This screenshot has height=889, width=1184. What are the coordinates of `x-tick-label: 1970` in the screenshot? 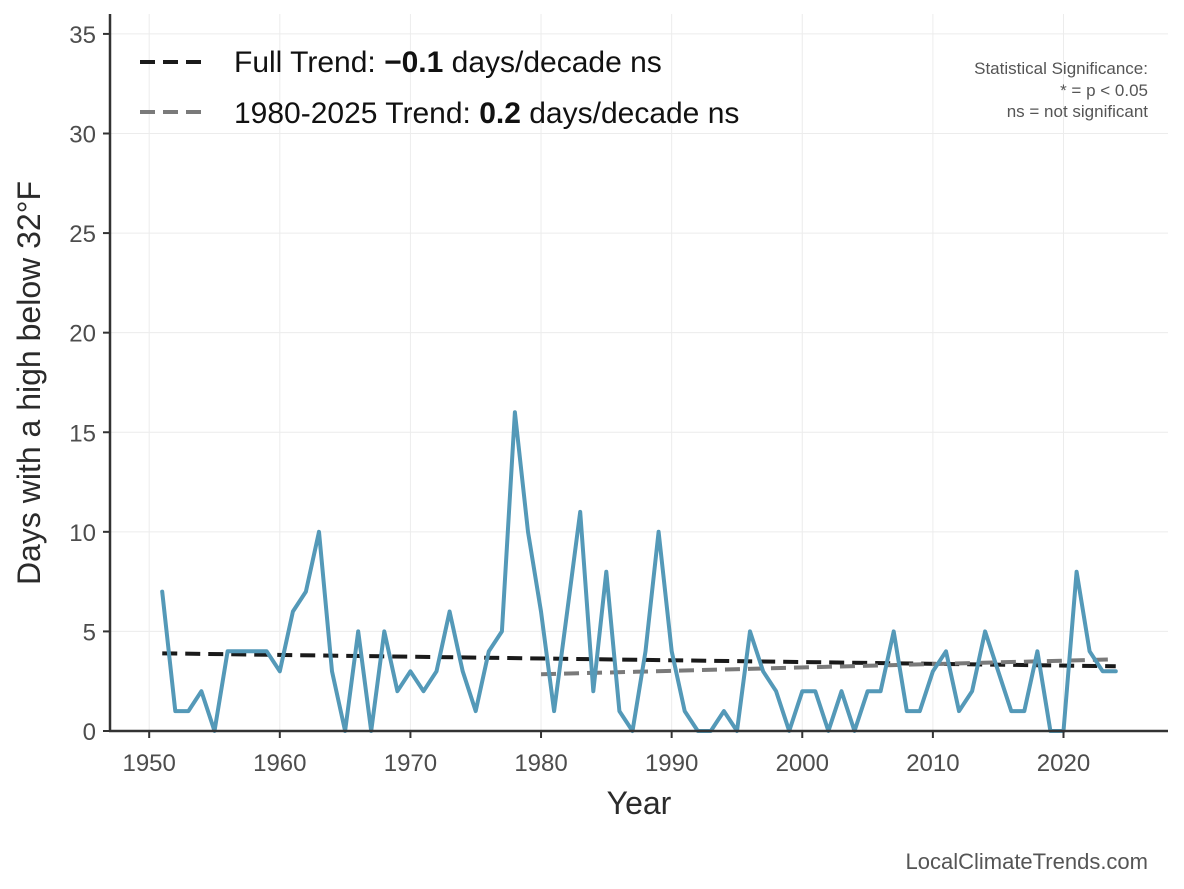 It's located at (410, 763).